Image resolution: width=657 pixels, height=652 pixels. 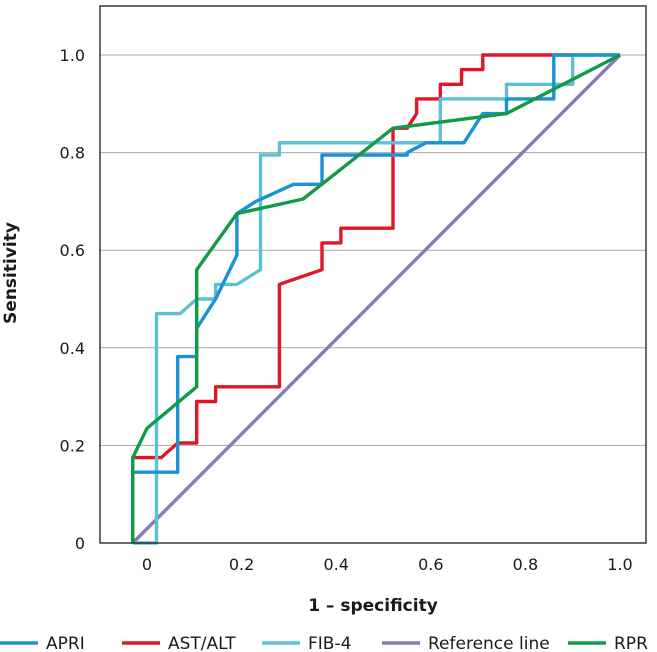 What do you see at coordinates (335, 564) in the screenshot?
I see `x-tick-label: 0.4` at bounding box center [335, 564].